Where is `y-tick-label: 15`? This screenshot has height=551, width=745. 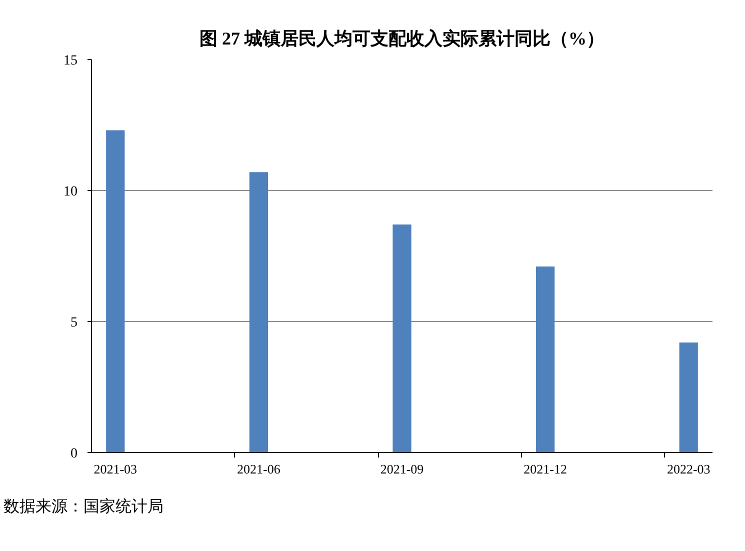
y-tick-label: 15 is located at coordinates (71, 61).